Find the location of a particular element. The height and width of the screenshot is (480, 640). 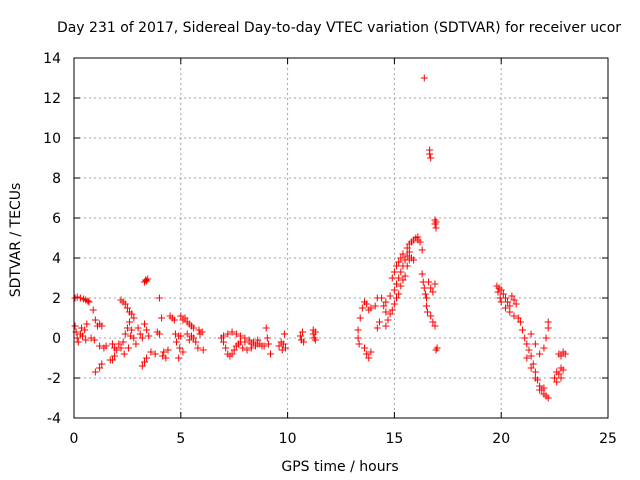

y-tick-label: -2 is located at coordinates (54, 379).